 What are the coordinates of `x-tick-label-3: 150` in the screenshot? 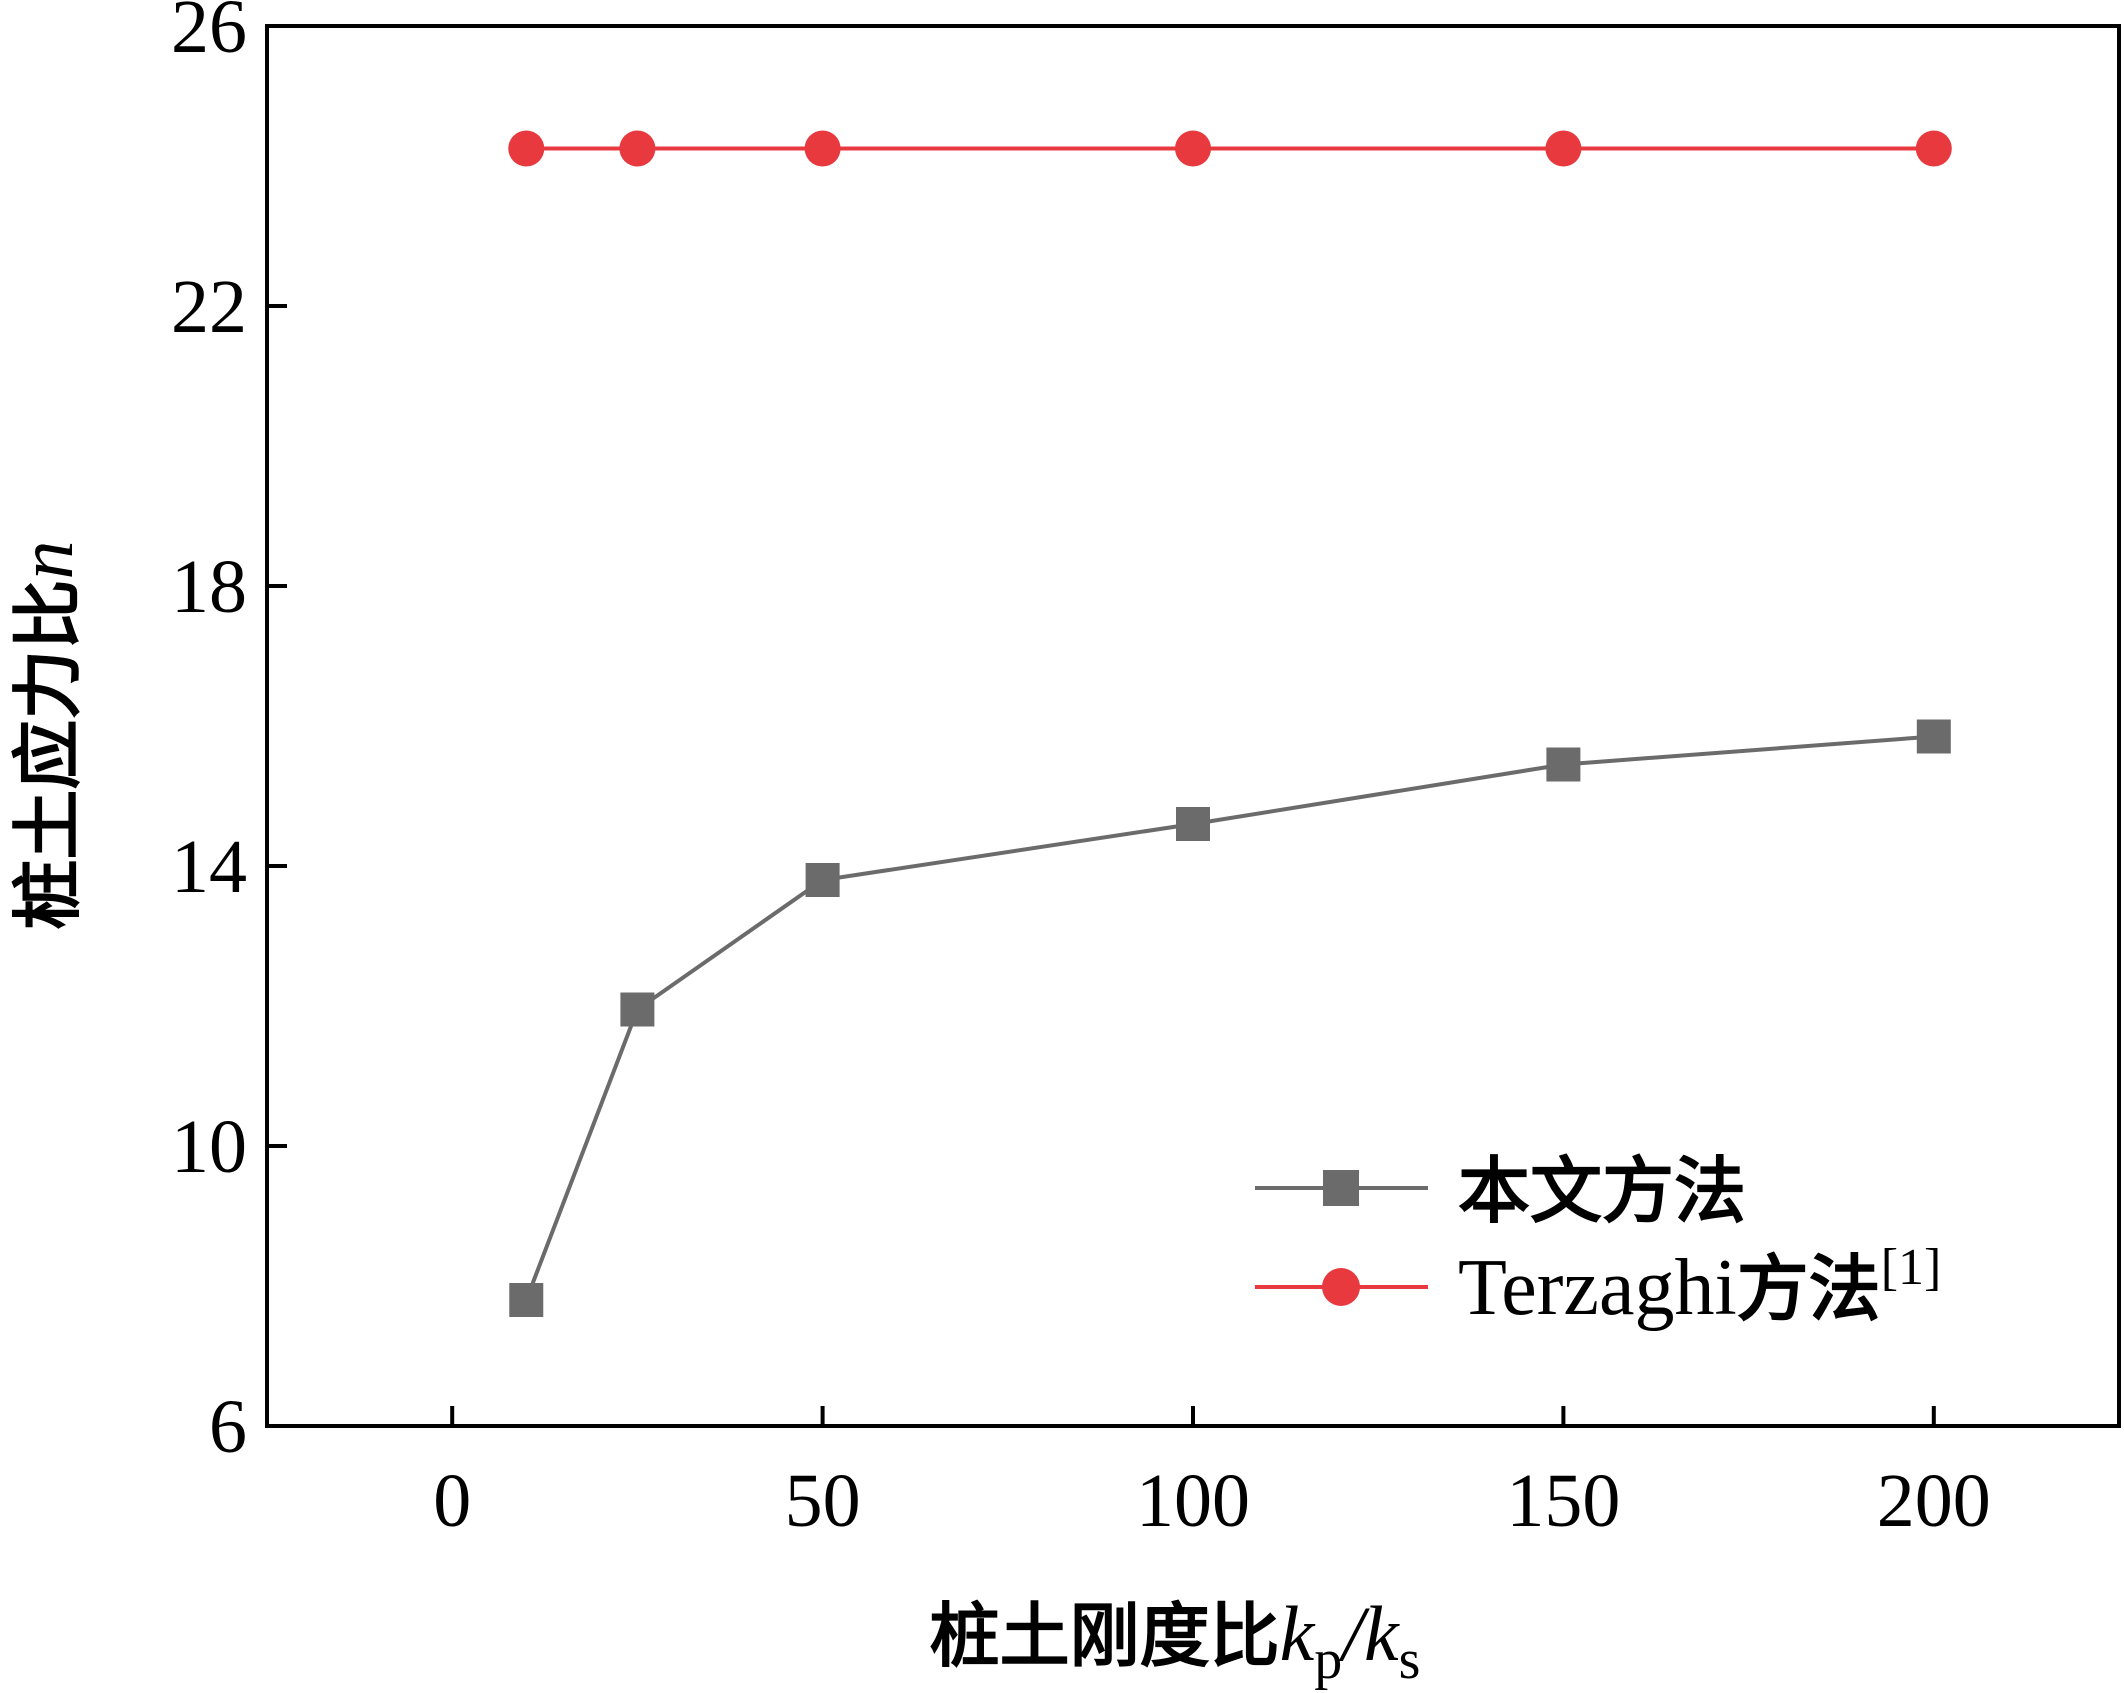 It's located at (1563, 1501).